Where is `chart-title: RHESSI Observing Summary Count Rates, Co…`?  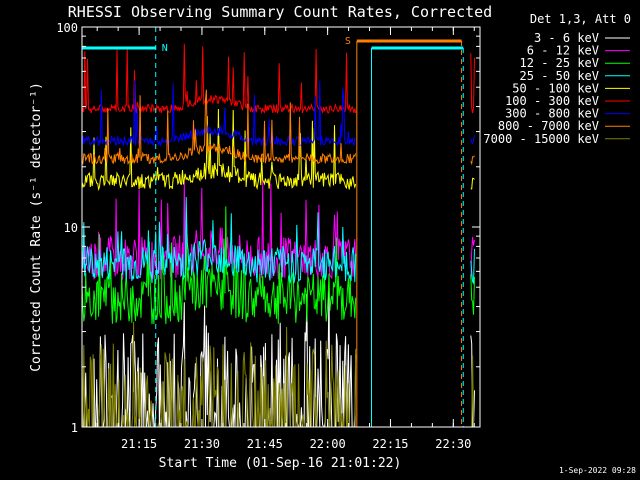
chart-title: RHESSI Observing Summary Count Rates, Co… is located at coordinates (280, 12).